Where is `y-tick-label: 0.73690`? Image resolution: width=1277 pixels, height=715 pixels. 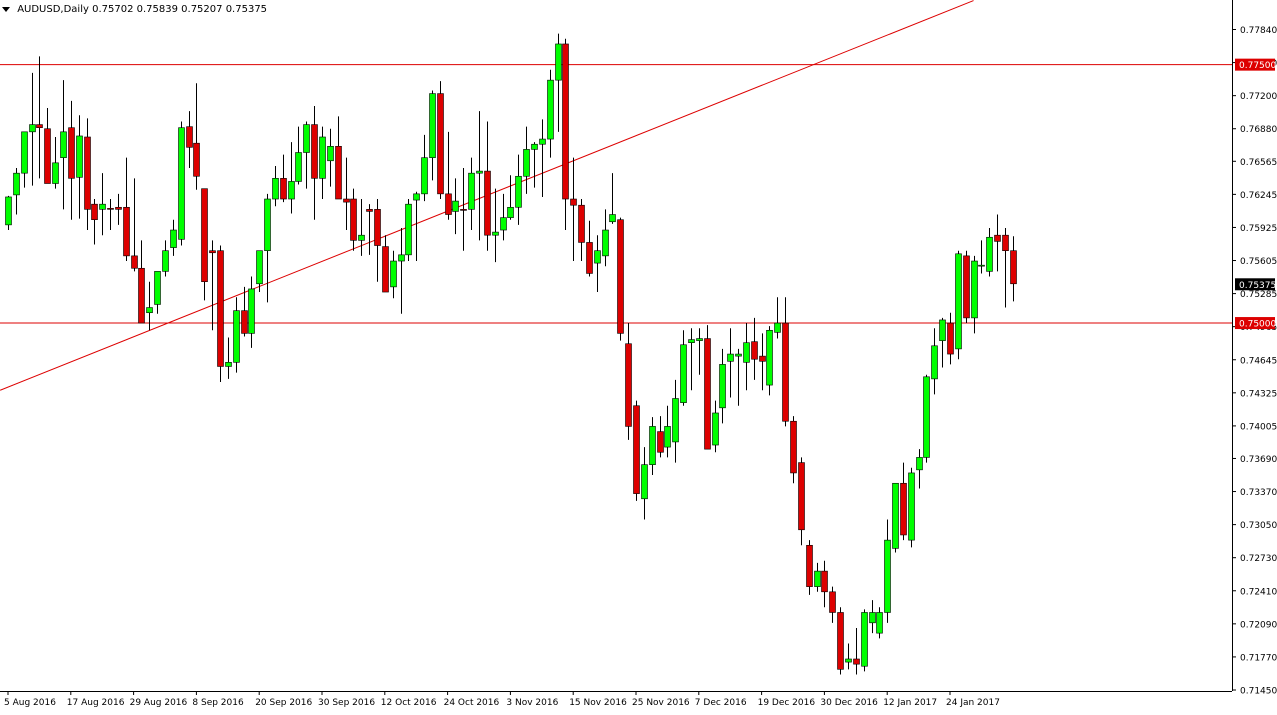
y-tick-label: 0.73690 is located at coordinates (1258, 460).